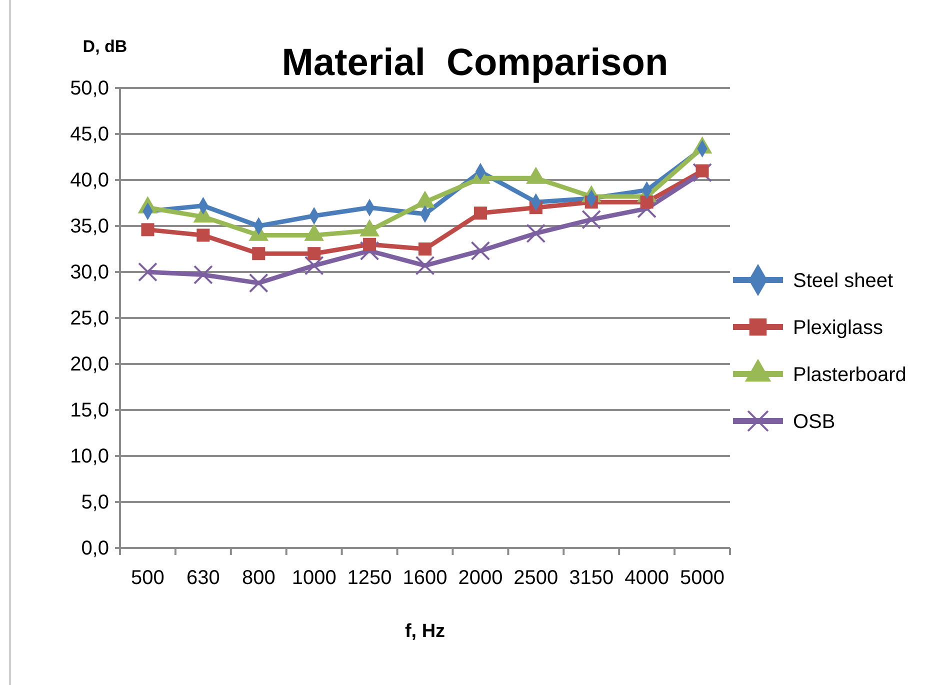 The image size is (937, 685). What do you see at coordinates (814, 422) in the screenshot?
I see `legend-label: OSB` at bounding box center [814, 422].